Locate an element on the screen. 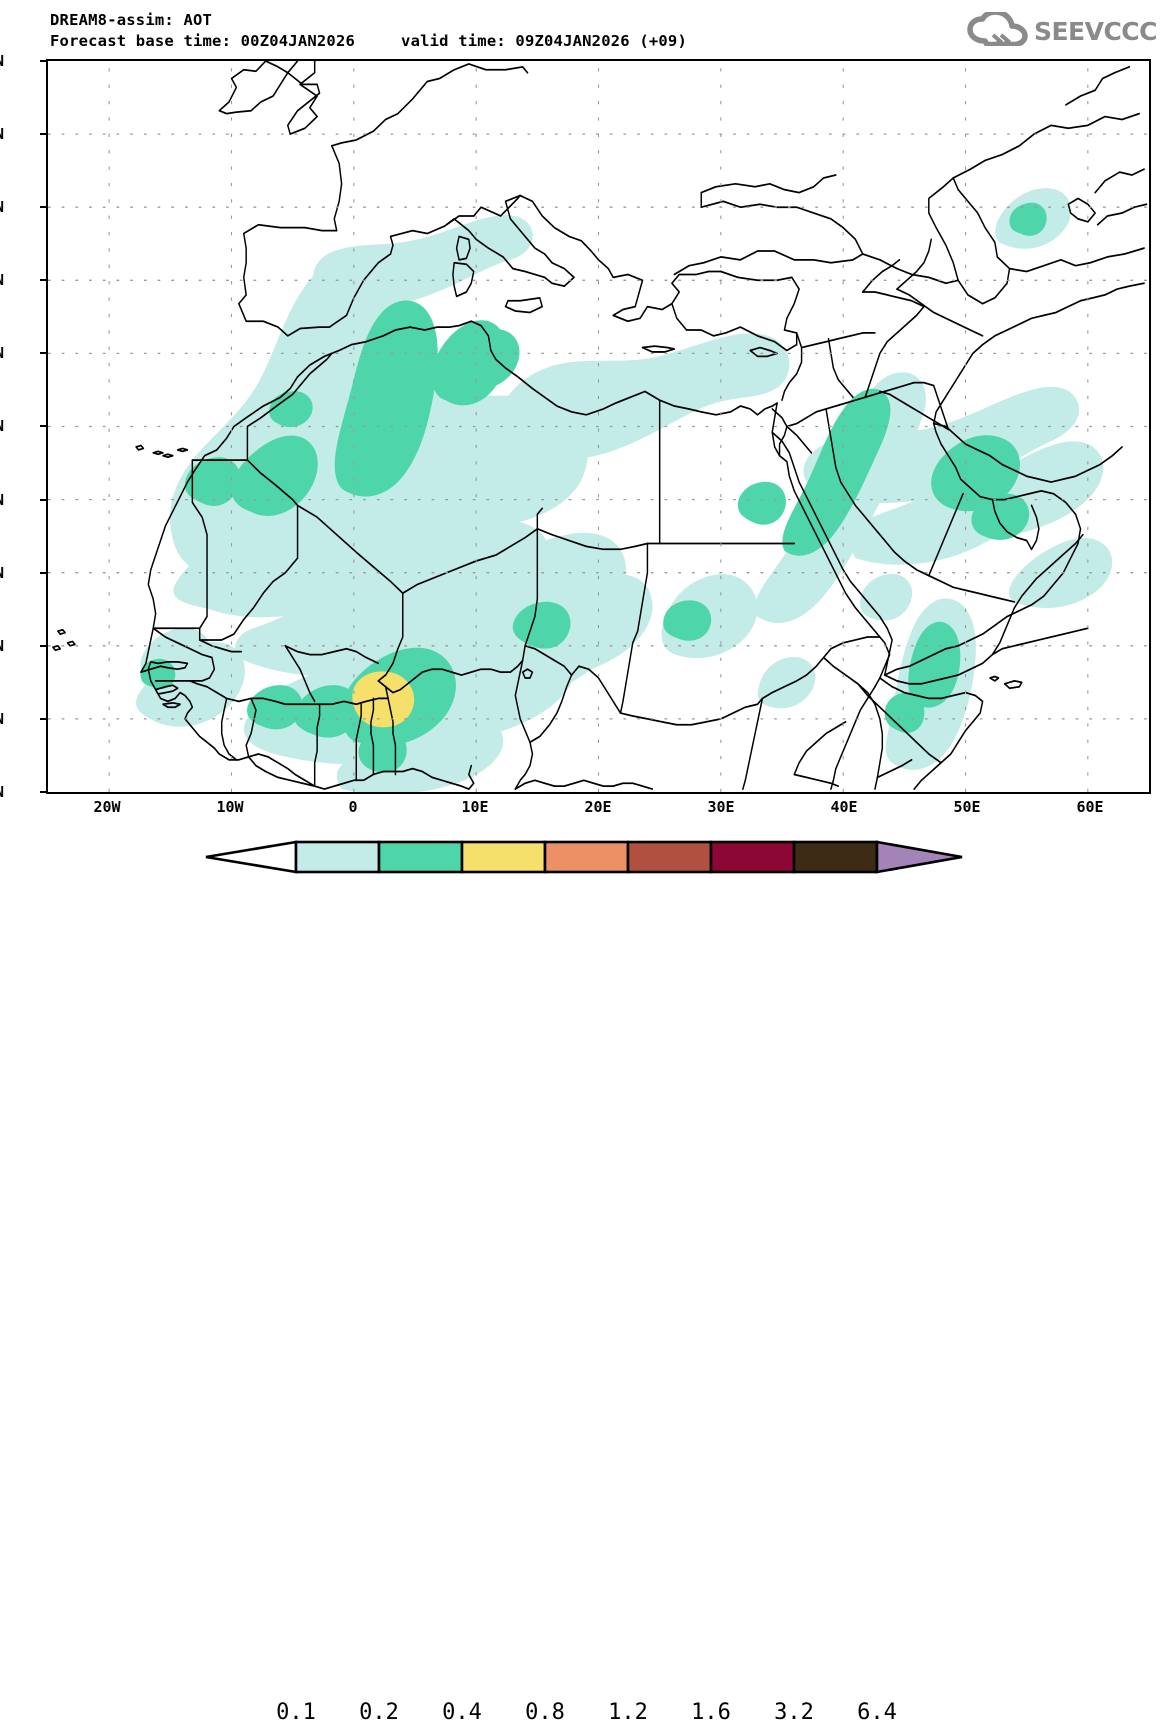 Image resolution: width=1165 pixels, height=1725 pixels. colorbar-tick-label: 0.1 is located at coordinates (296, 1712).